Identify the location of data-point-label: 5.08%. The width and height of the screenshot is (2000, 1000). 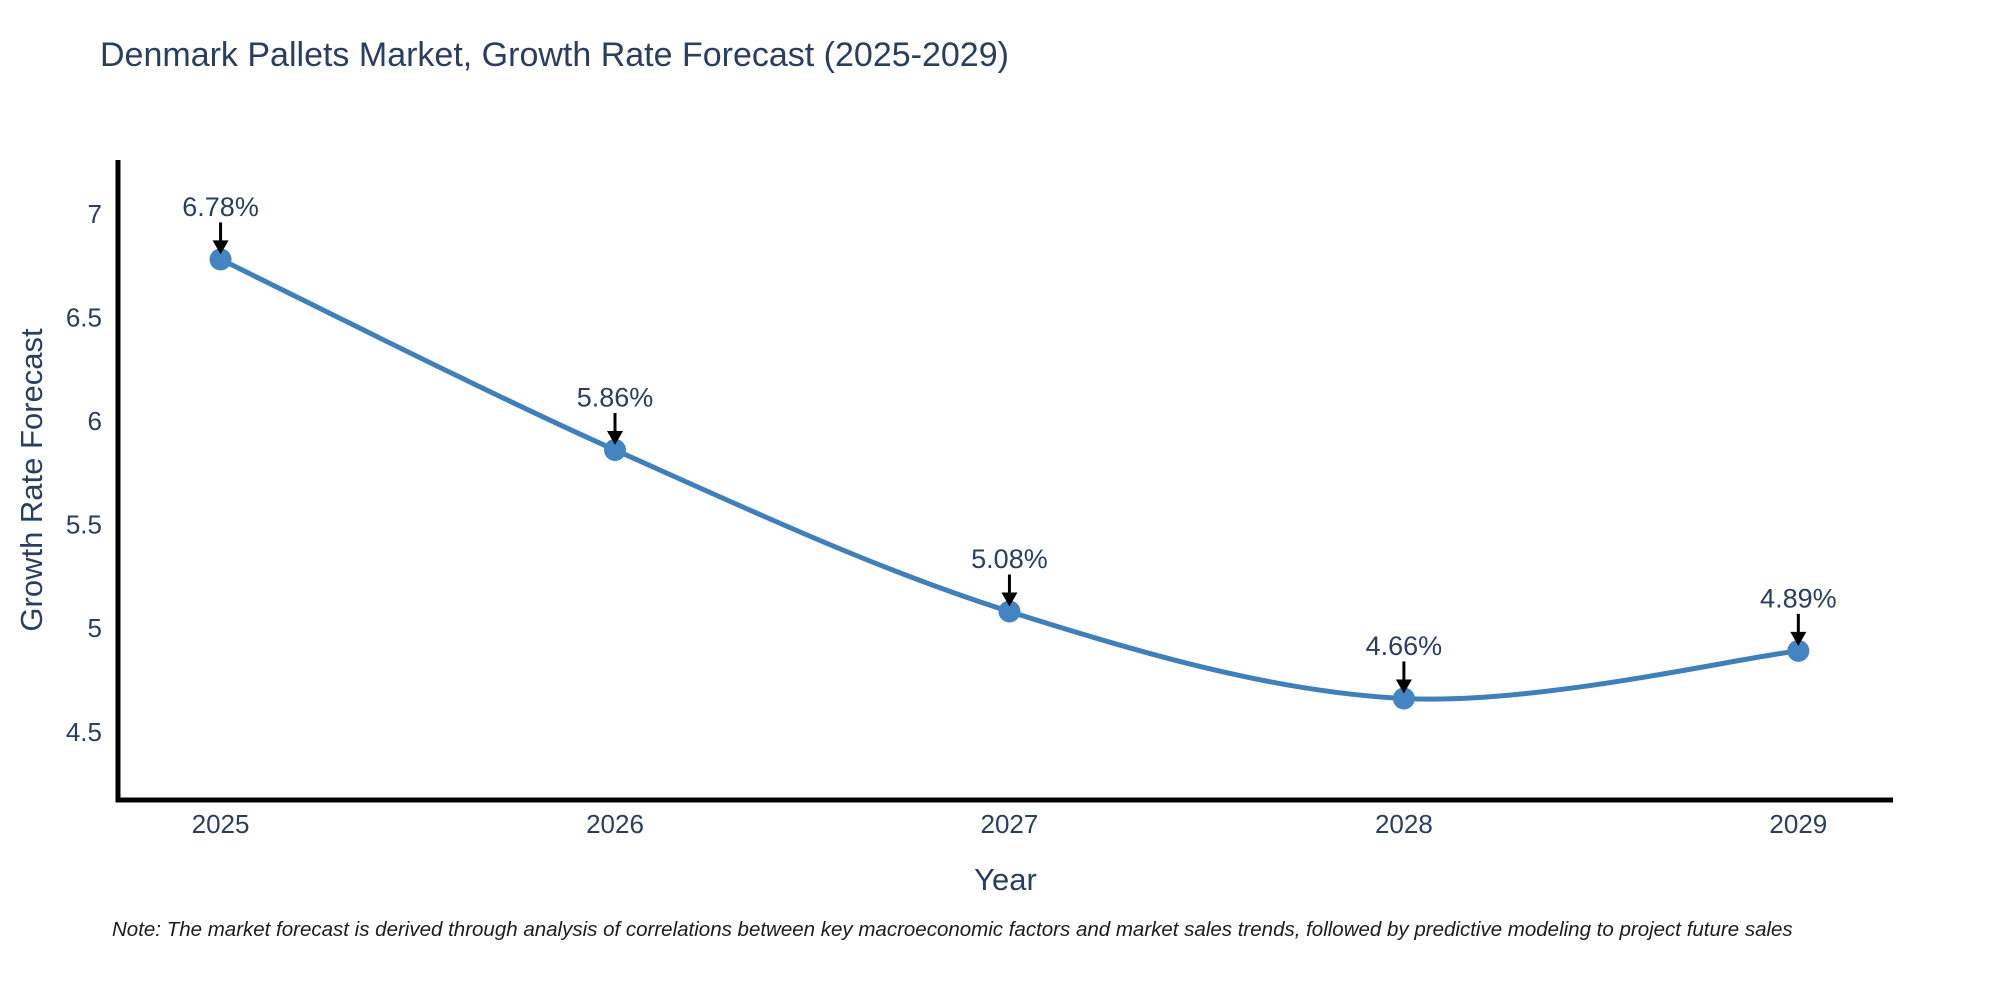
(1009, 559).